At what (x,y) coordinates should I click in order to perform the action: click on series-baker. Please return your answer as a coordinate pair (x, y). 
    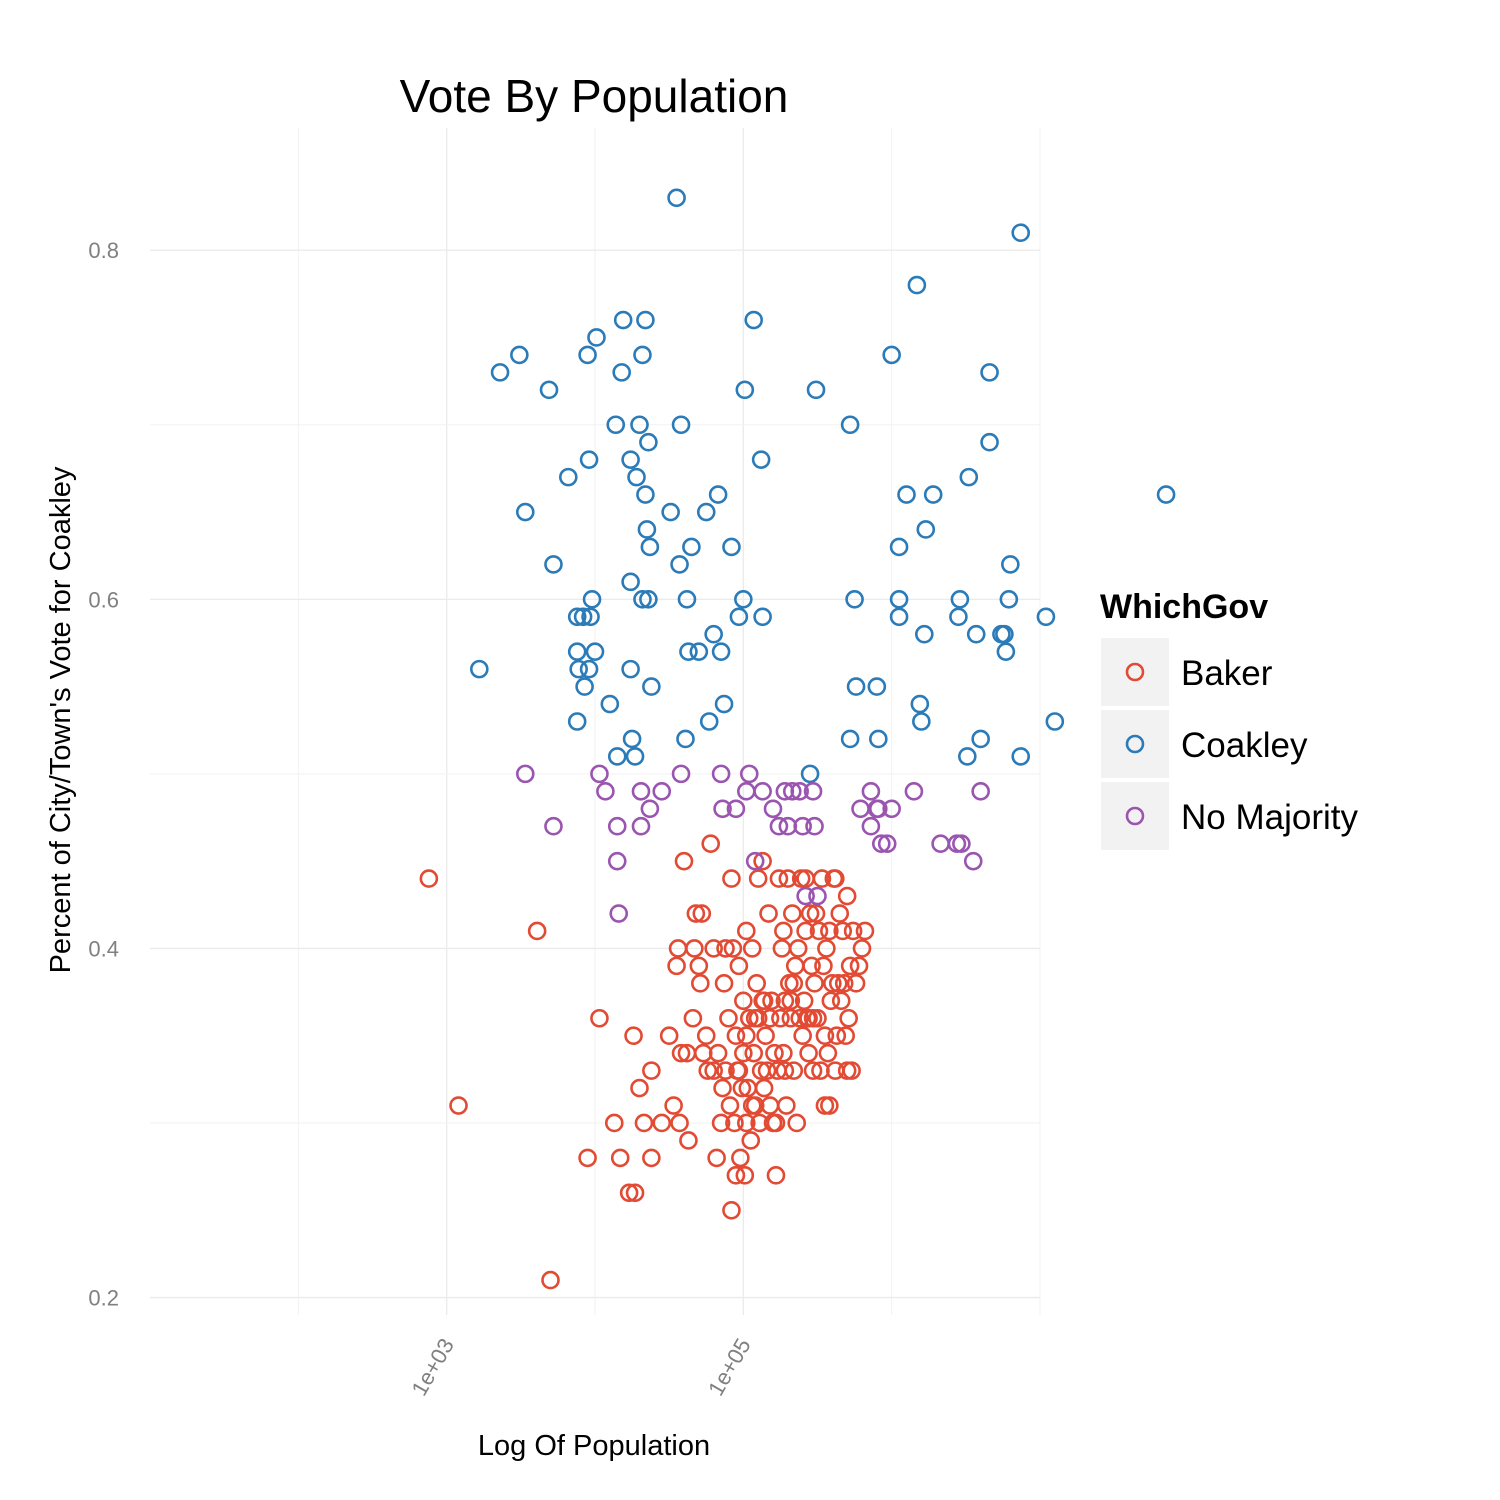
    Looking at the image, I should click on (647, 1062).